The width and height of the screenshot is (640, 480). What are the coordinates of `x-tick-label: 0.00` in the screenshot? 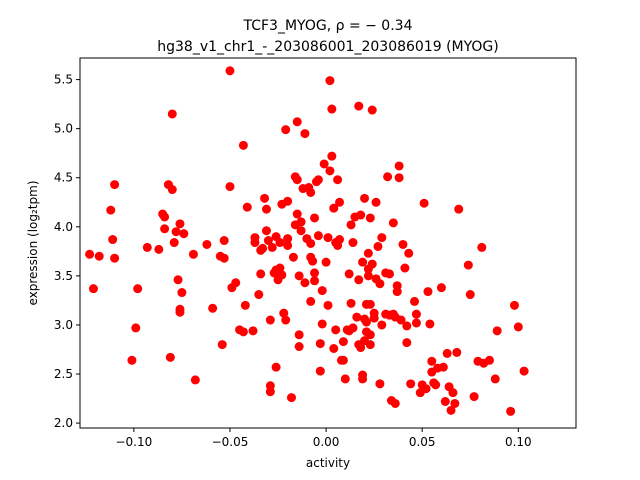 It's located at (326, 442).